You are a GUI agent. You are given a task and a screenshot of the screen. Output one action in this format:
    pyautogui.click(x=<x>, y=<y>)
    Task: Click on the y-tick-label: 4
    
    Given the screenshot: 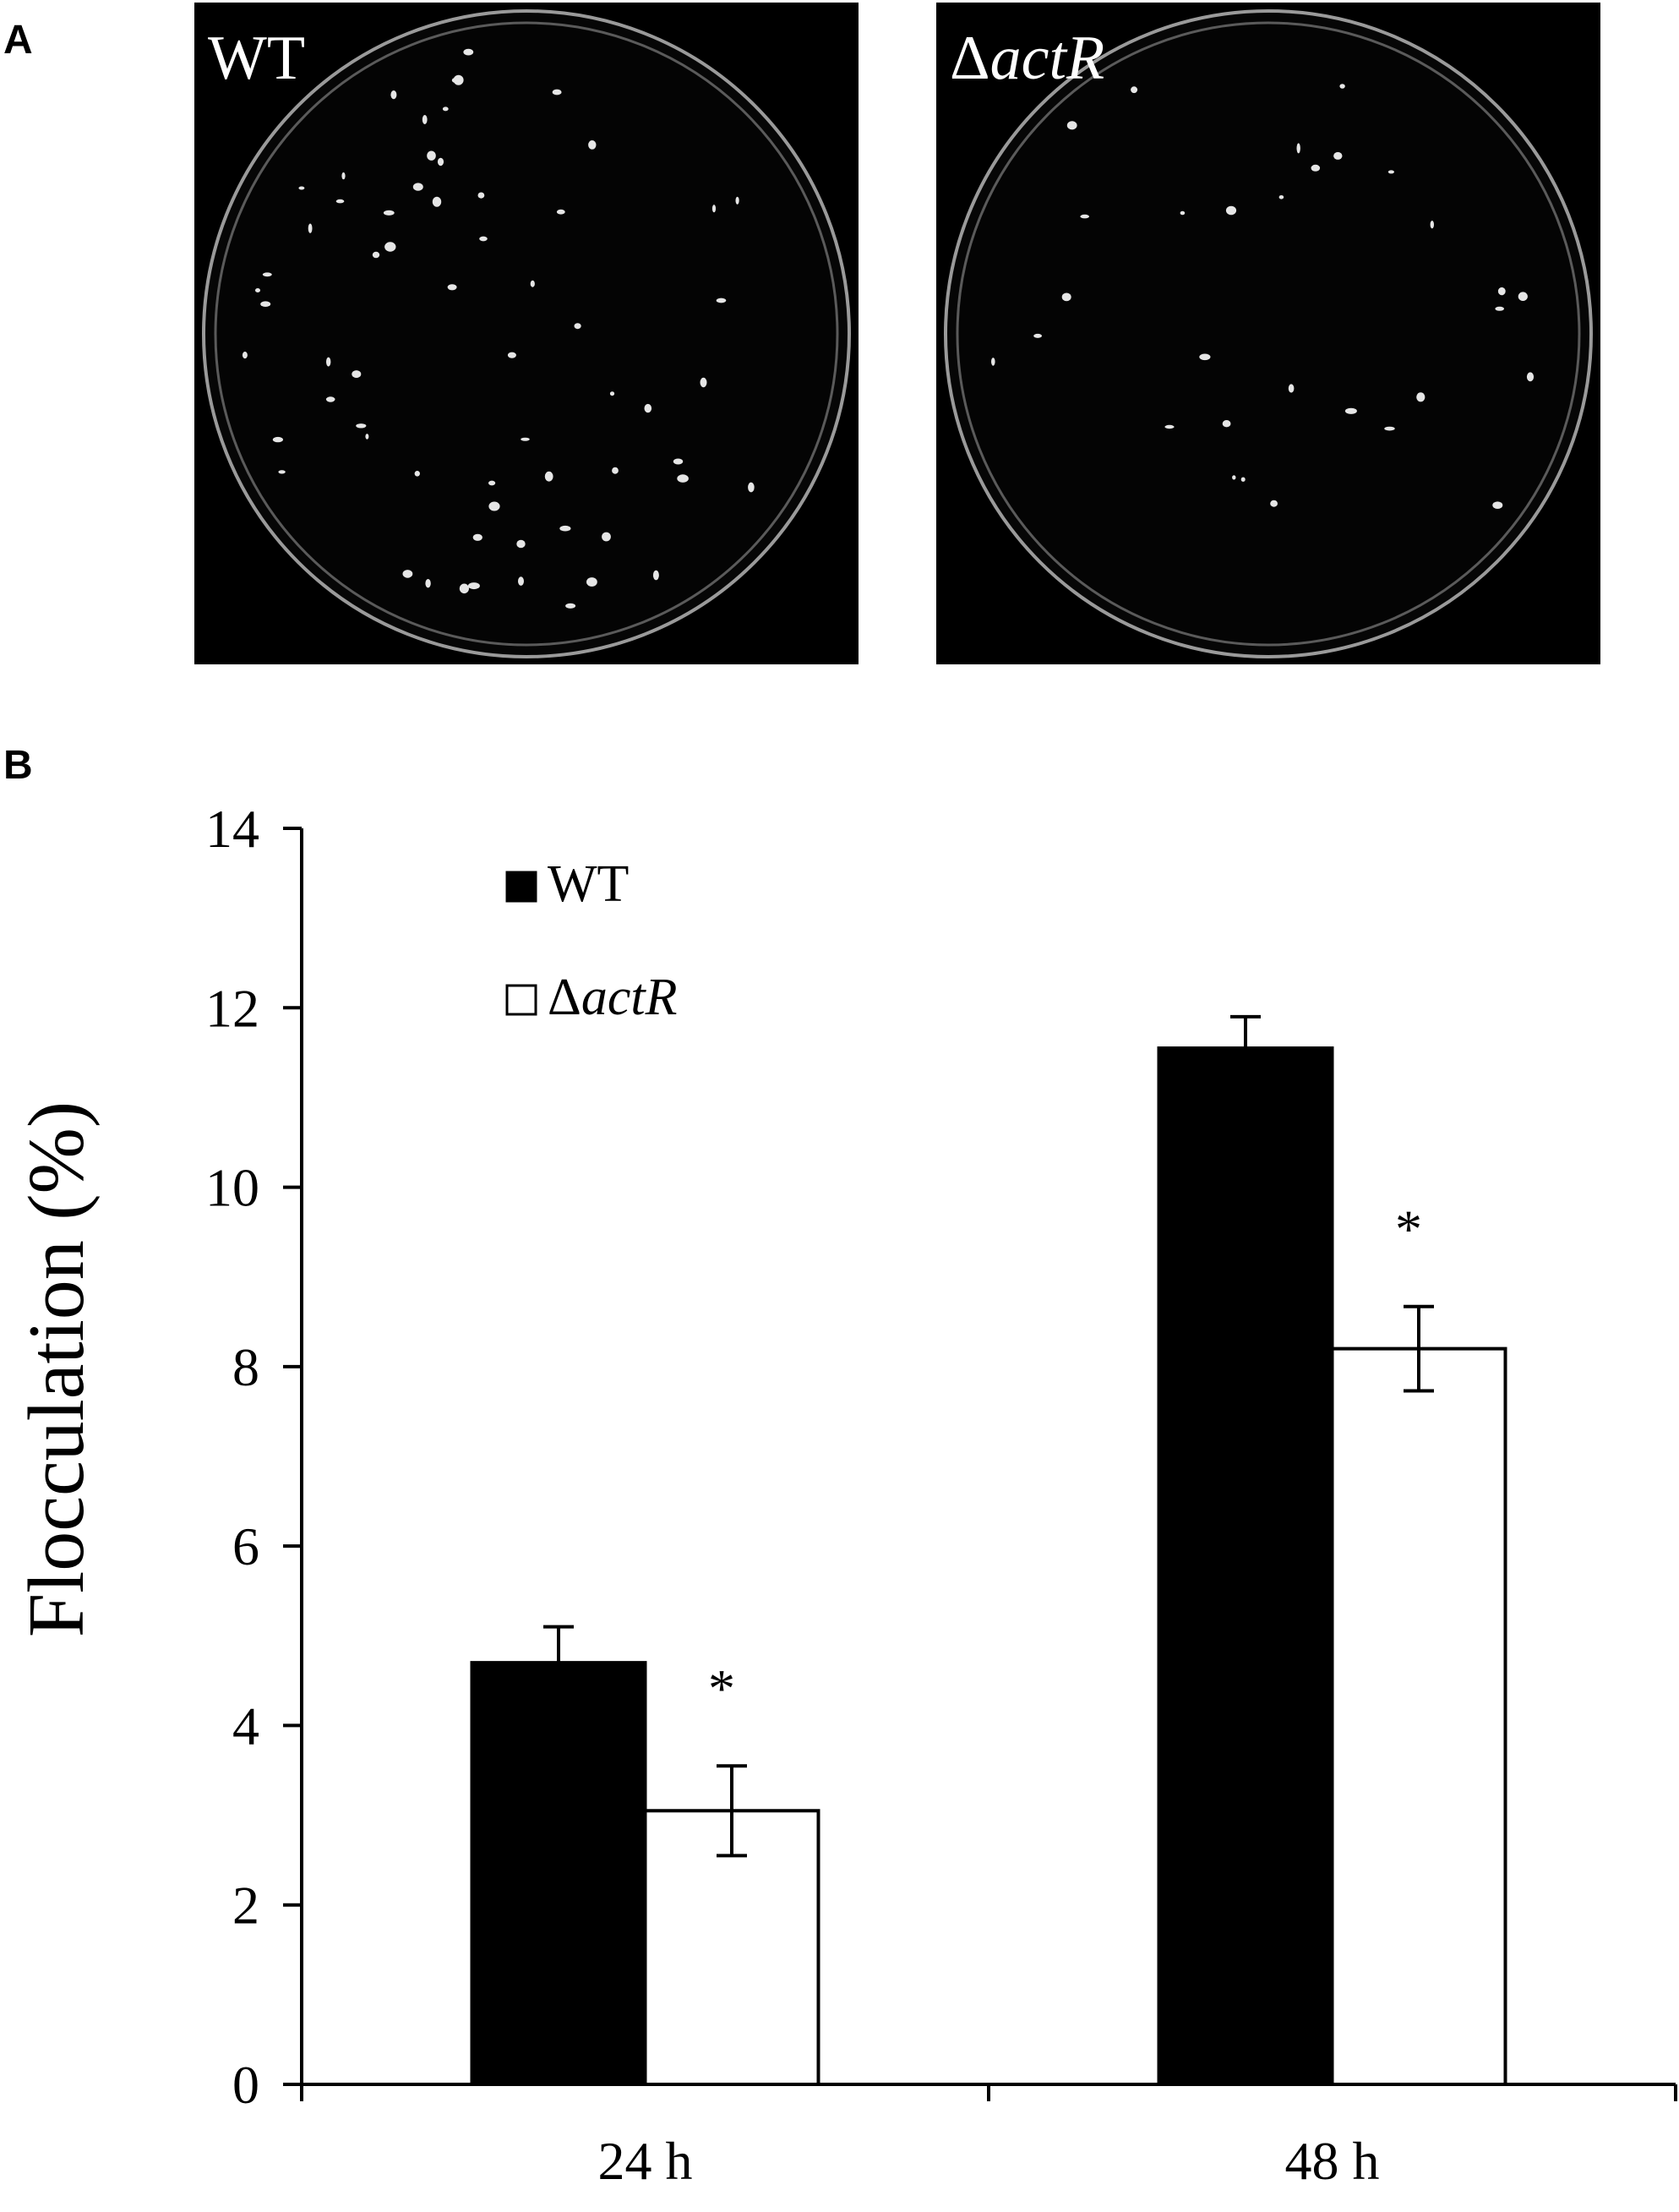 What is the action you would take?
    pyautogui.click(x=245, y=1726)
    